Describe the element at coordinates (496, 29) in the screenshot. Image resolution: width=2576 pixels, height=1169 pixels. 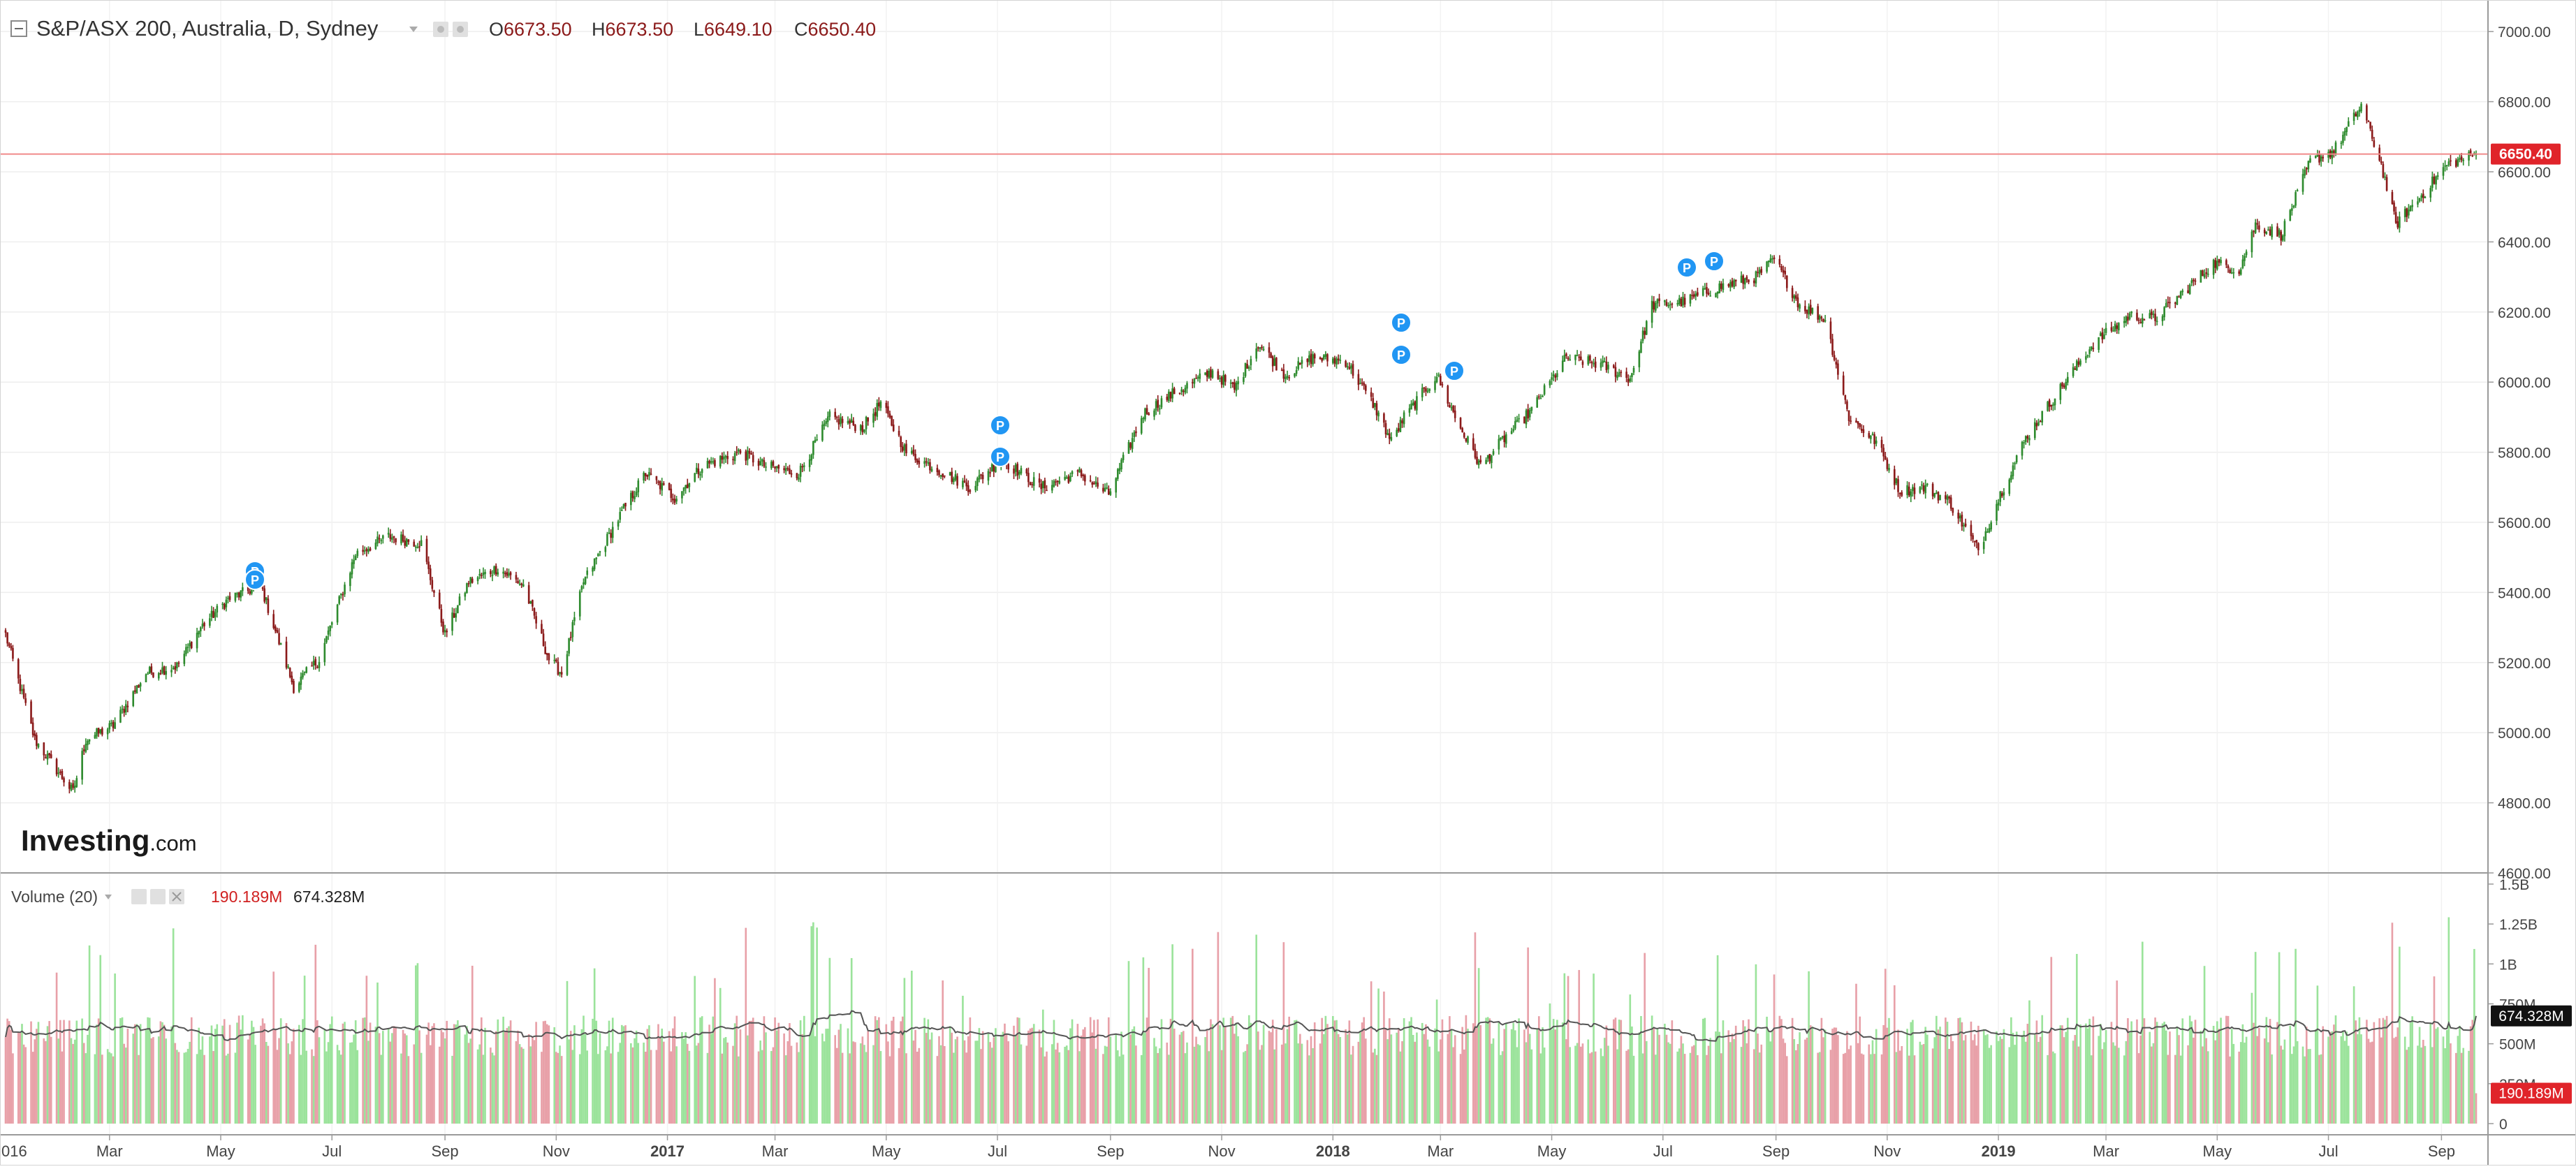
I see `ohlc-open-label: O` at that location.